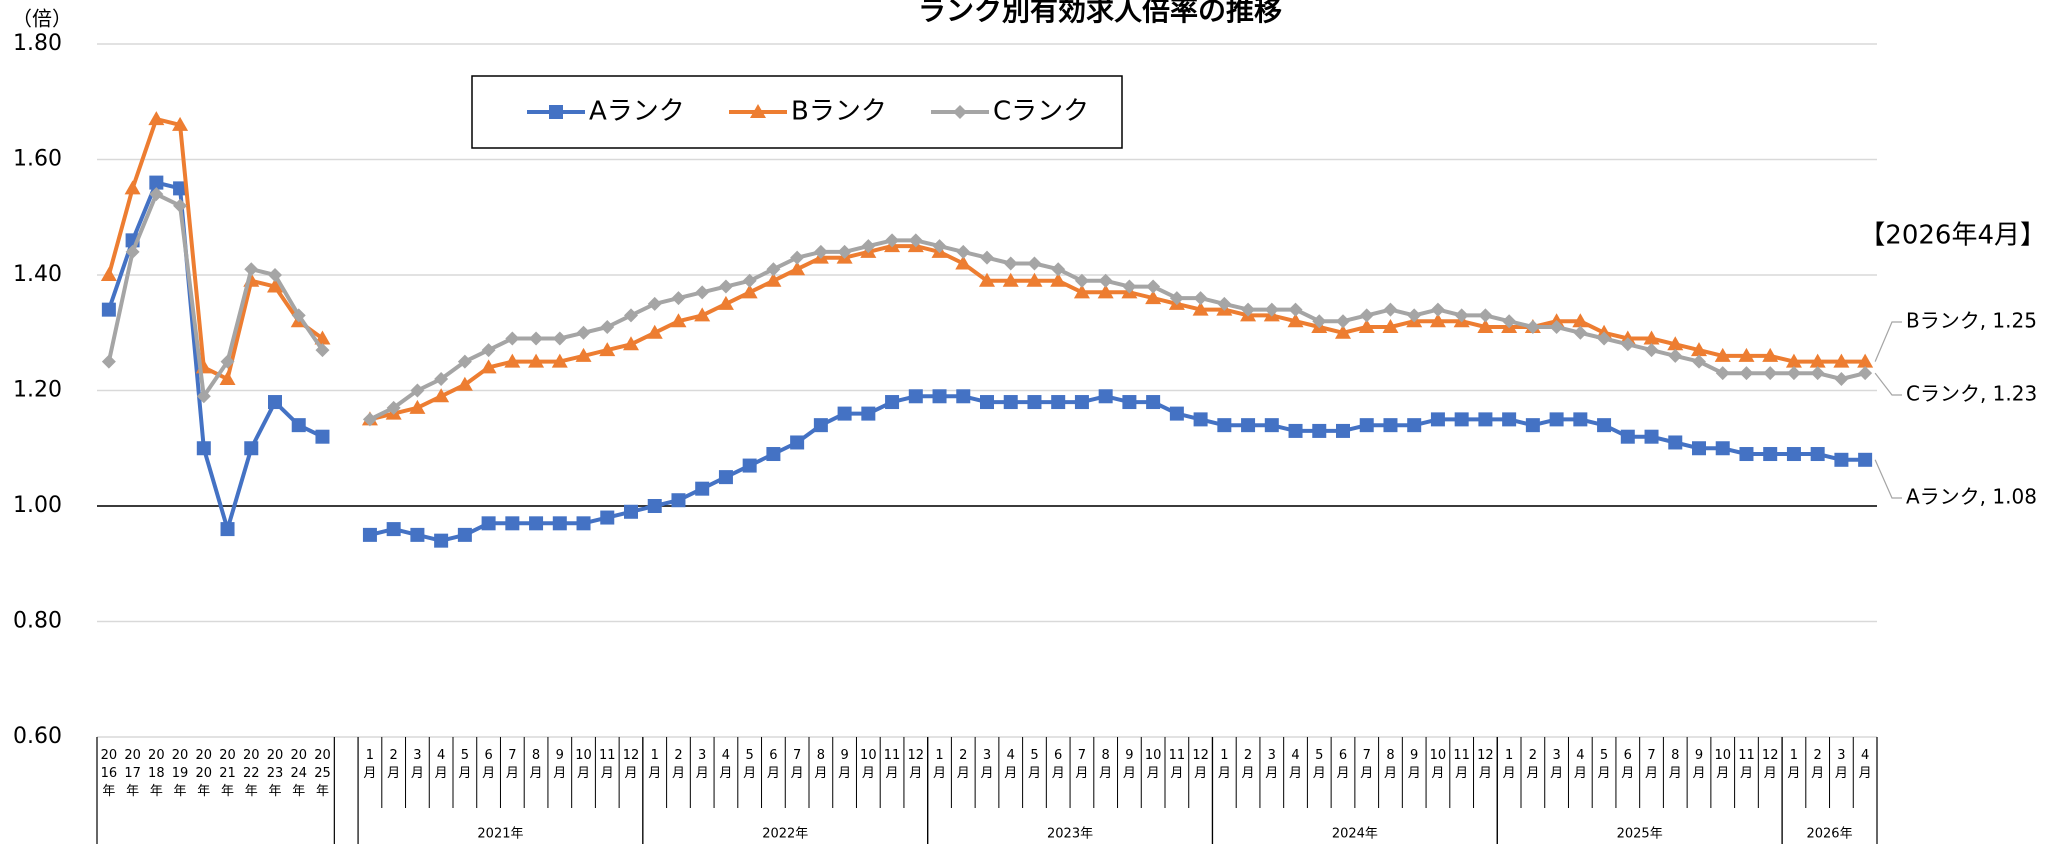 The height and width of the screenshot is (844, 2051). I want to click on x-tick-label: 20 20 年, so click(204, 773).